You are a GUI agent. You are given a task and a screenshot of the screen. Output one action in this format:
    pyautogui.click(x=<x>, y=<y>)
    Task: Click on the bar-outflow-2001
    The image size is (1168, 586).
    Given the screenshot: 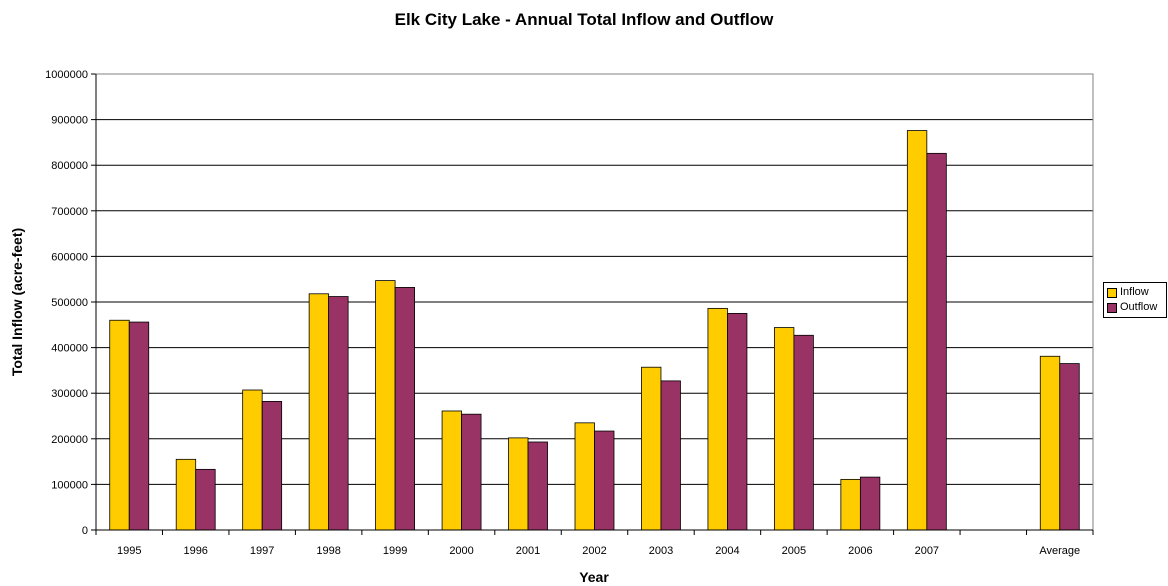 What is the action you would take?
    pyautogui.click(x=537, y=486)
    